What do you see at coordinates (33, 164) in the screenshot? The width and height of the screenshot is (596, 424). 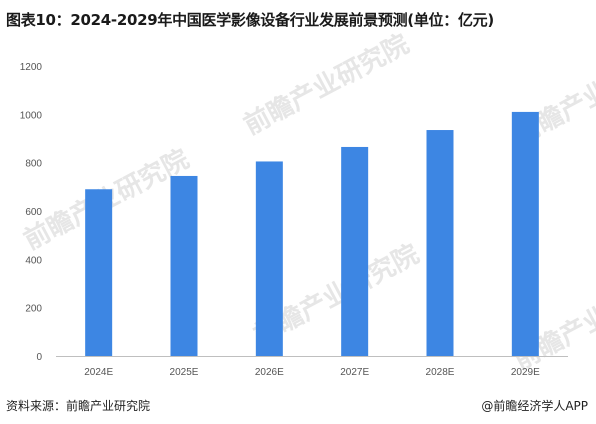 I see `y-tick-label: 800` at bounding box center [33, 164].